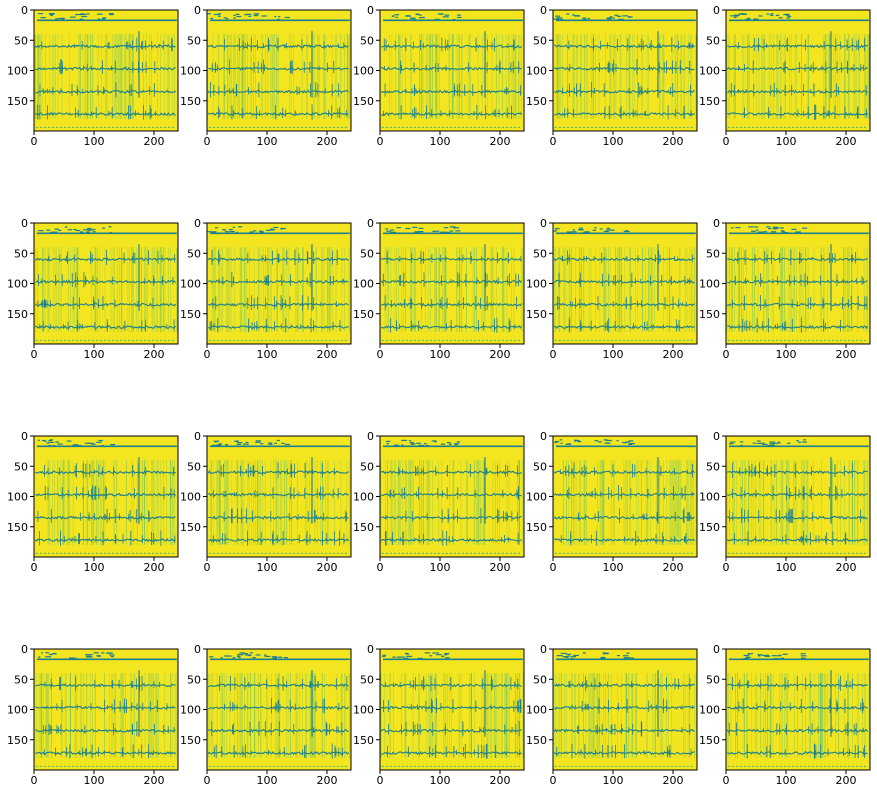 Image resolution: width=877 pixels, height=793 pixels. I want to click on subplot-6: 0 100 200 0 50 100 150, so click(93, 289).